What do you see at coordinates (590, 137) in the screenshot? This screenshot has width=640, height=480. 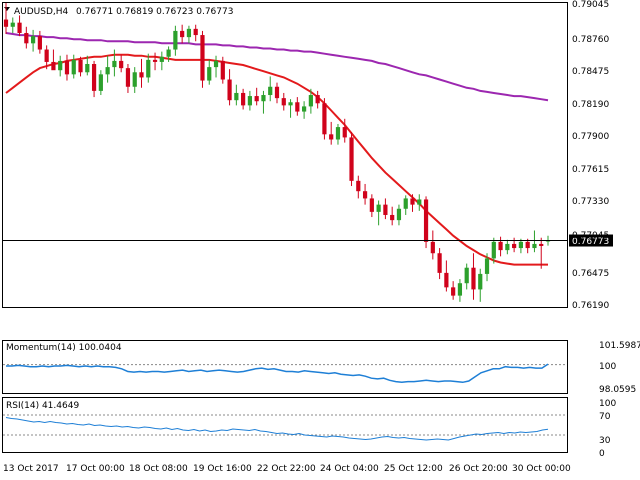 I see `price-axis-label: 0.77900` at bounding box center [590, 137].